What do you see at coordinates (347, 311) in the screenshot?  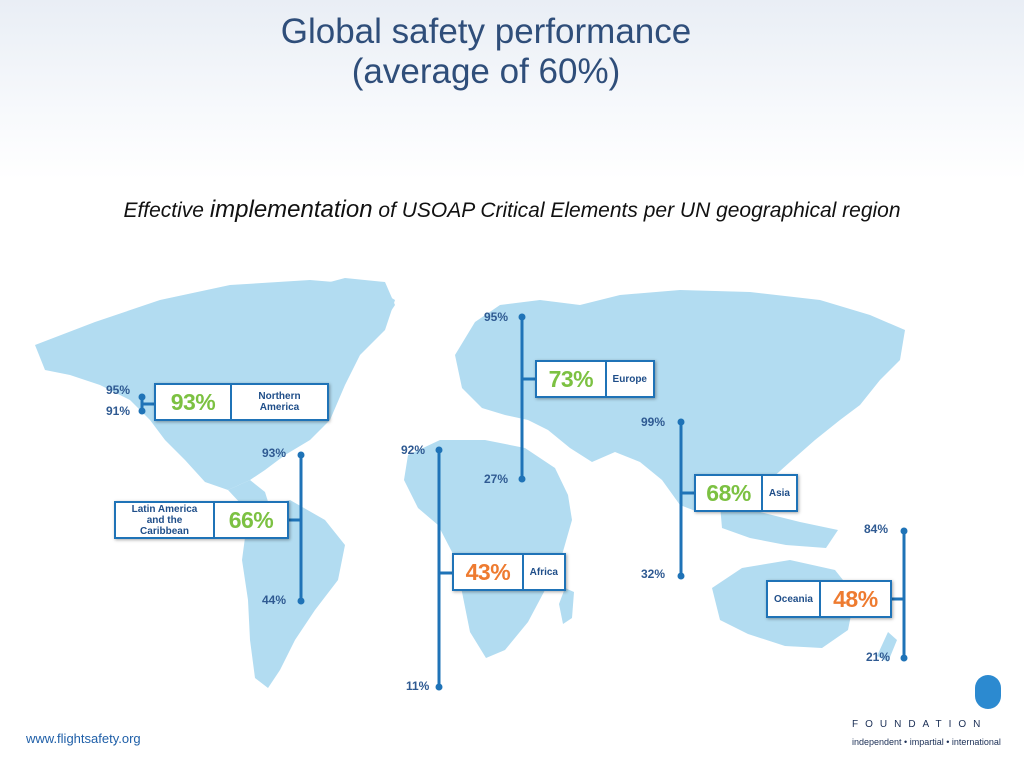 I see `greenland-landmass` at bounding box center [347, 311].